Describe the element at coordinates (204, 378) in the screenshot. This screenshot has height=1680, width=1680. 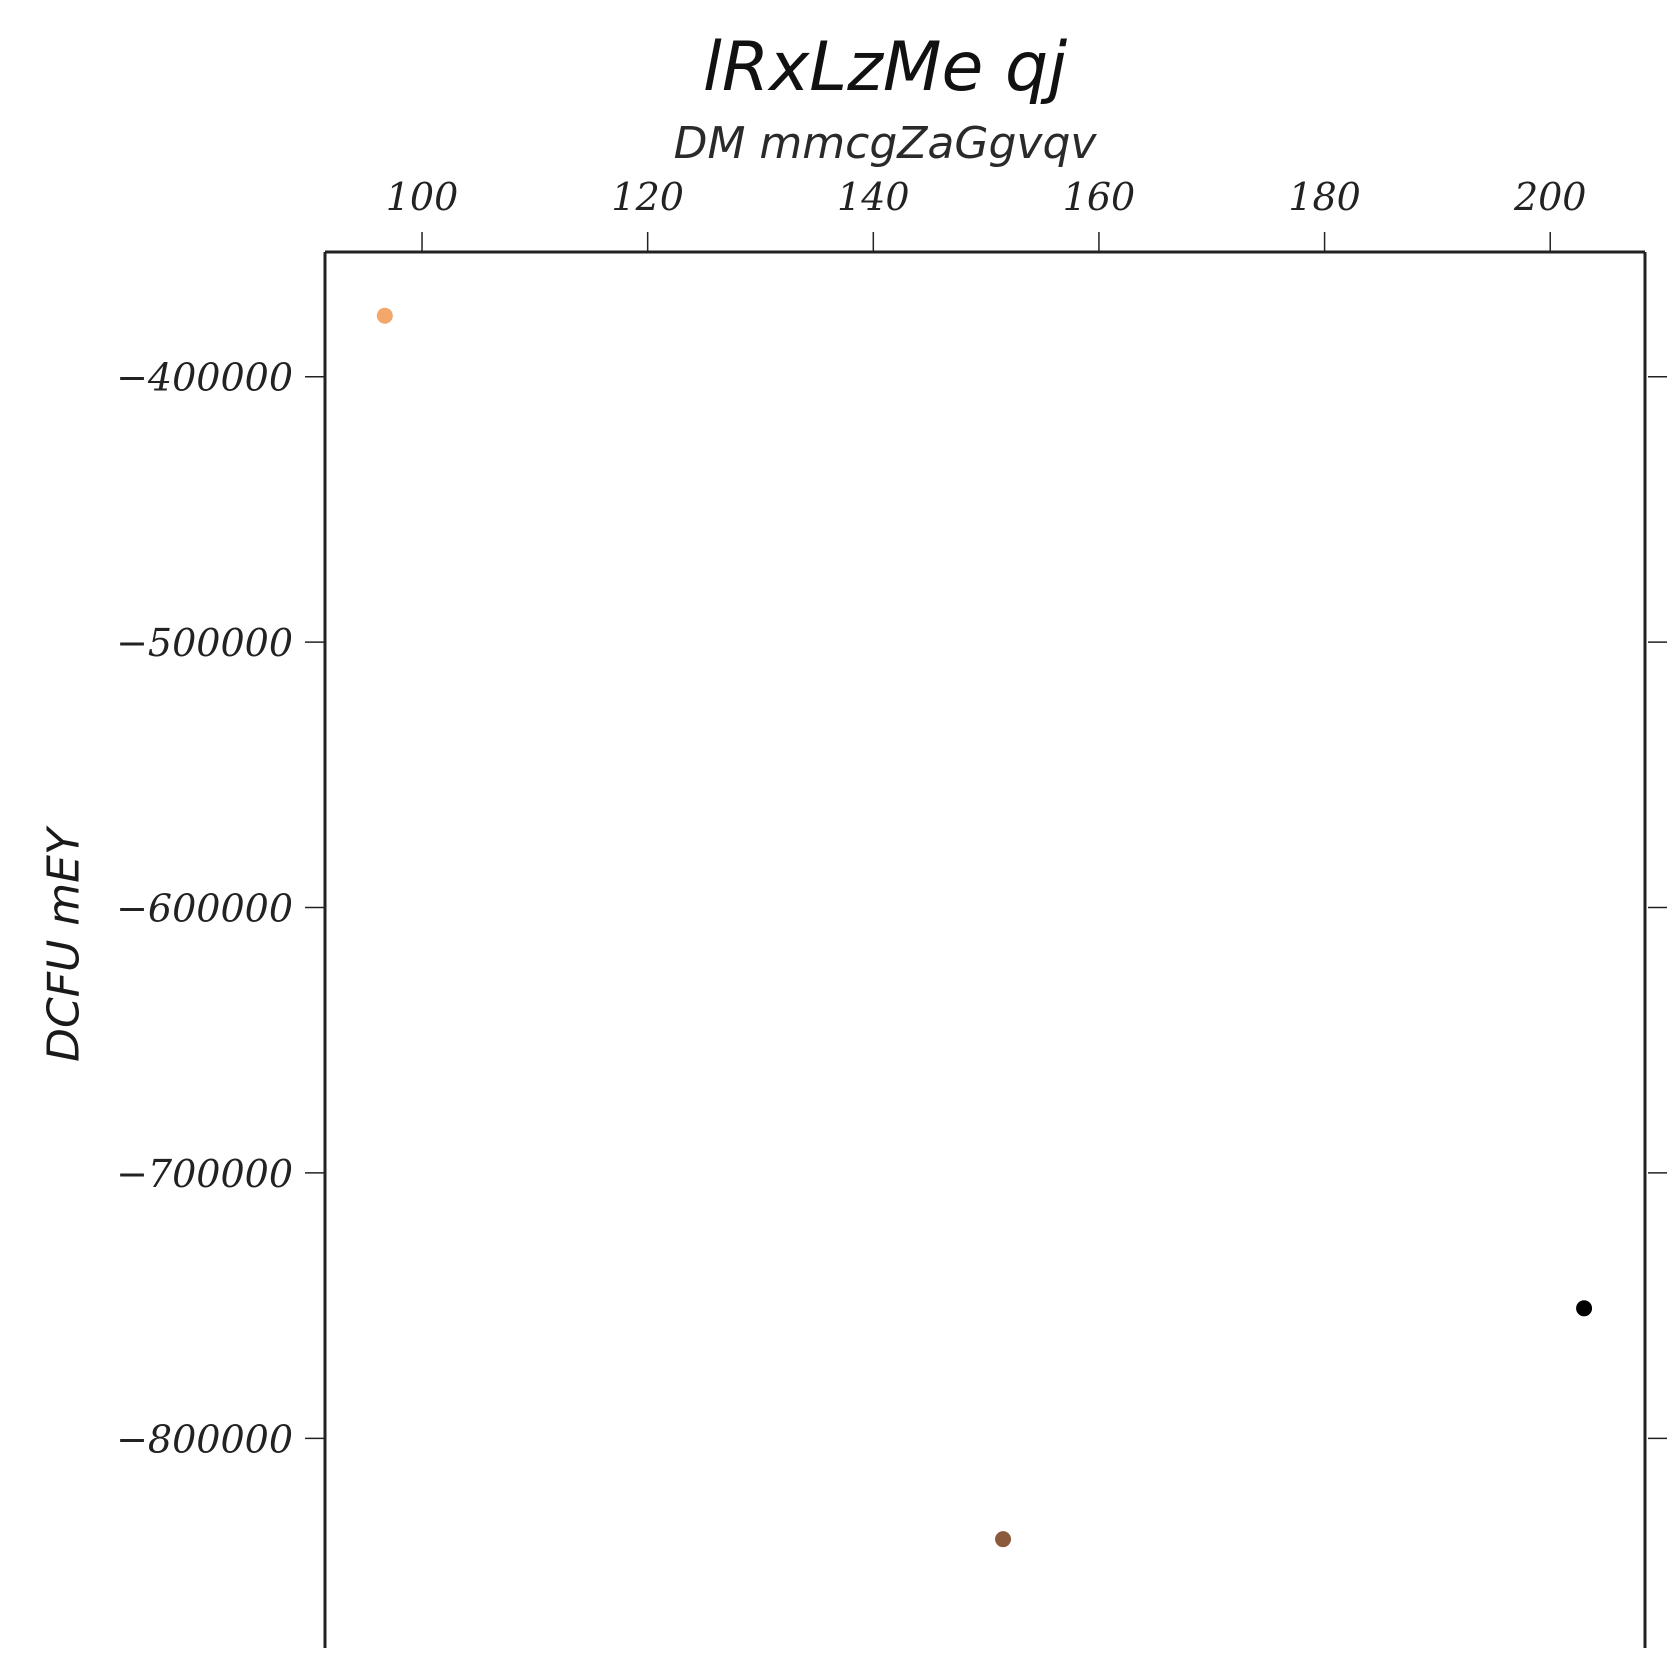
I see `y-tick-label: −400000` at that location.